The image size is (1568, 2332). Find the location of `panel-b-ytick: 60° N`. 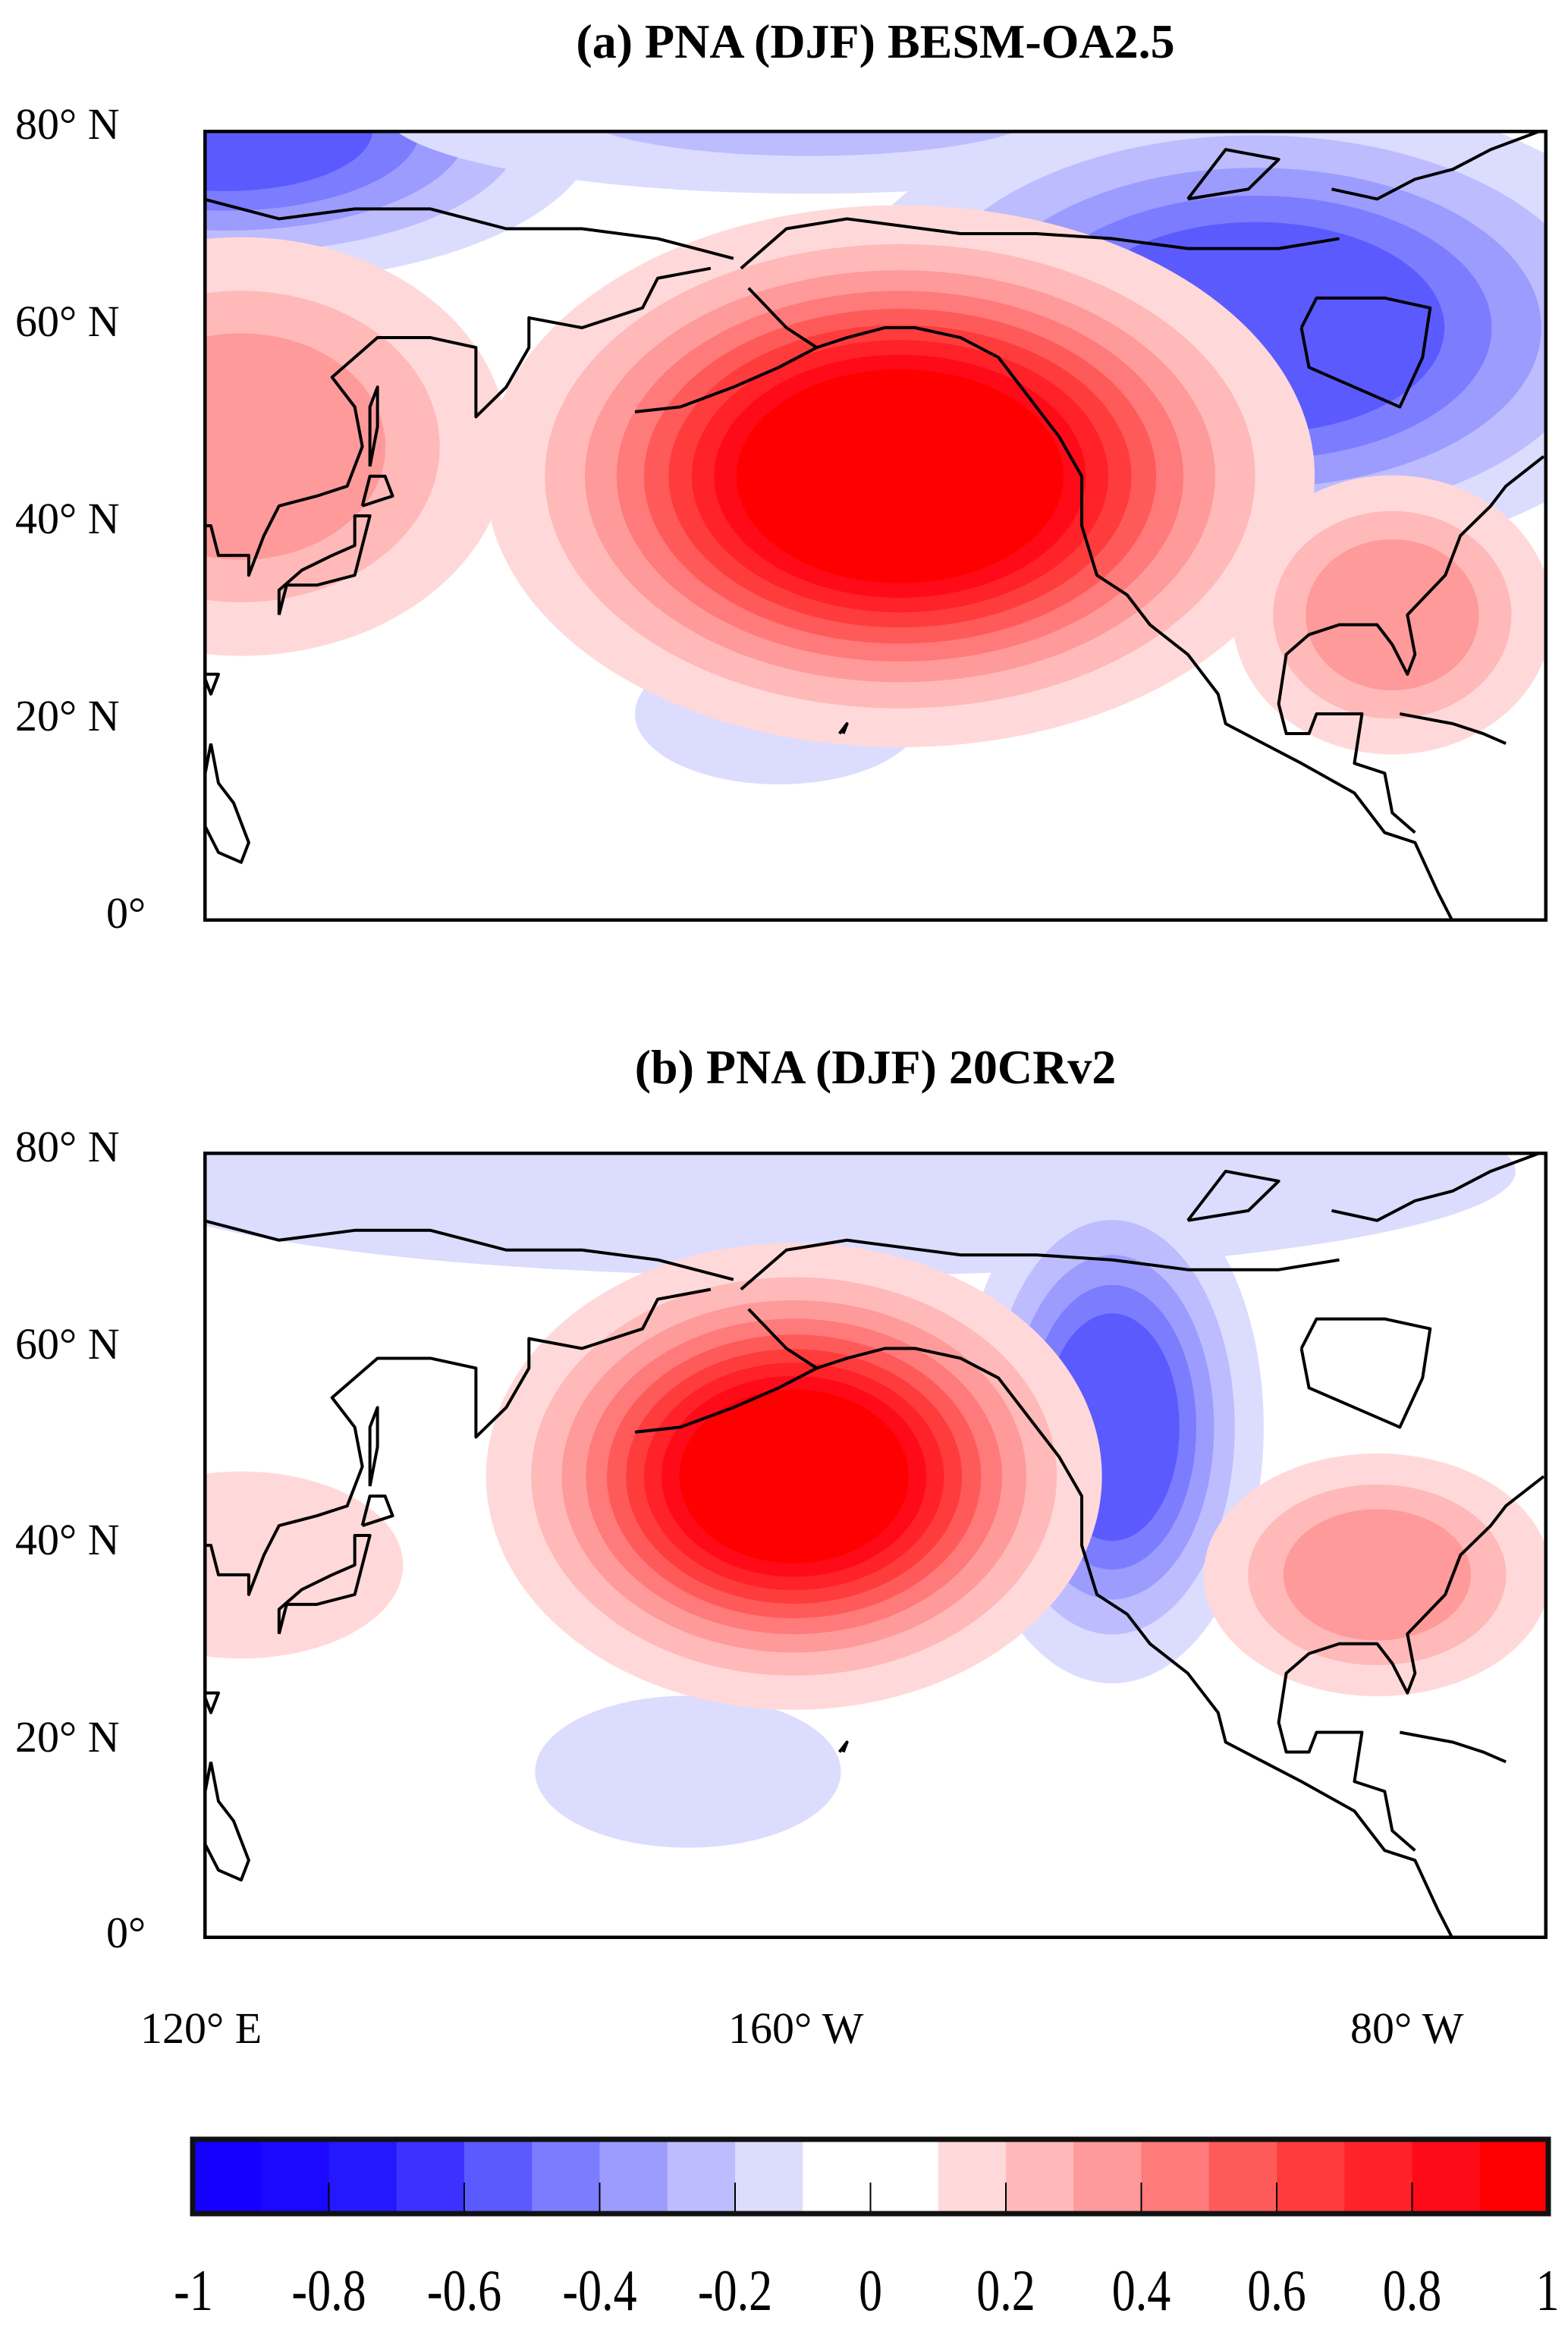

panel-b-ytick: 60° N is located at coordinates (68, 1344).